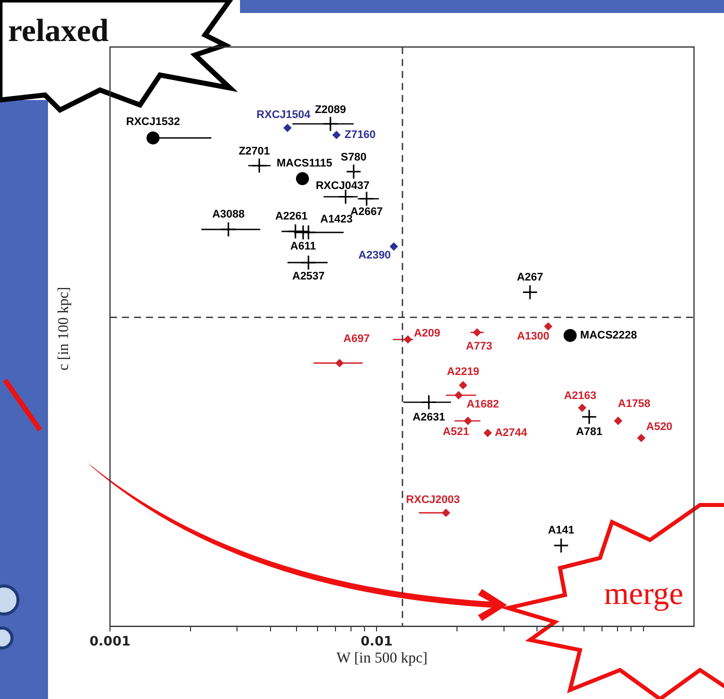 The height and width of the screenshot is (699, 724). What do you see at coordinates (291, 216) in the screenshot?
I see `annotation: A2261` at bounding box center [291, 216].